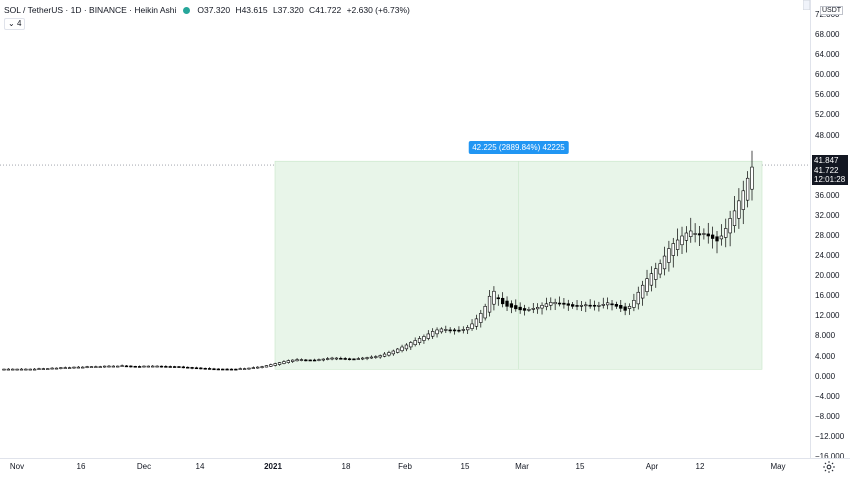 Image resolution: width=850 pixels, height=478 pixels. Describe the element at coordinates (187, 10) in the screenshot. I see `market-status-icon` at that location.